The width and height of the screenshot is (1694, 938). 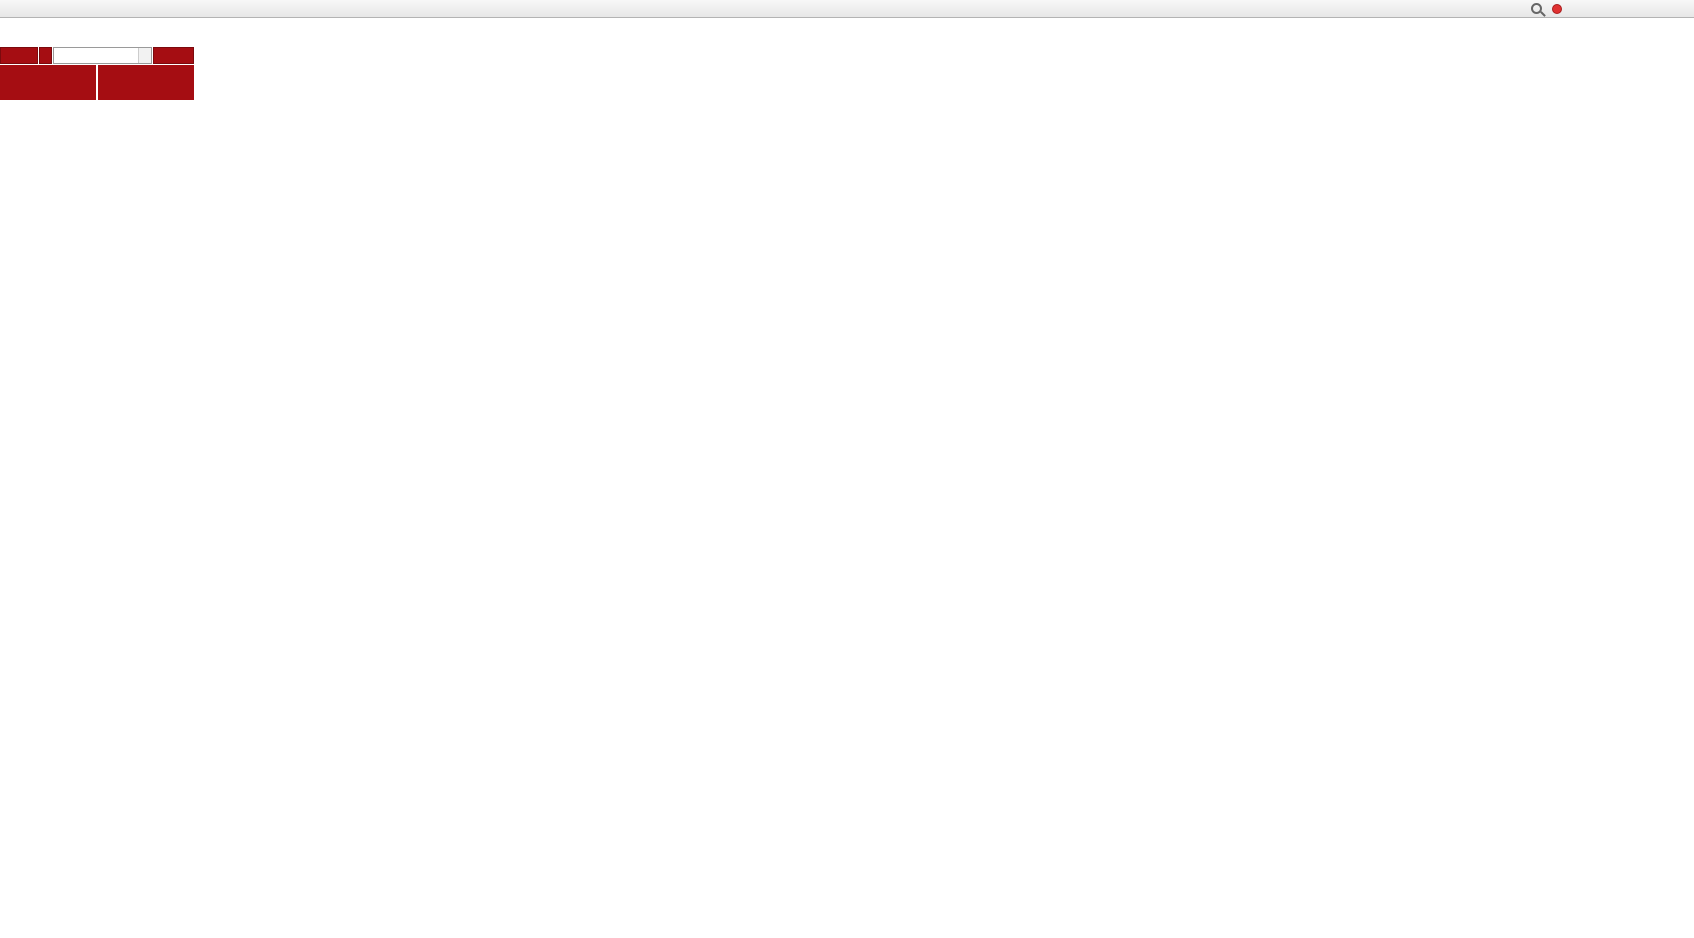 I want to click on spin-up-icon, so click(x=145, y=52).